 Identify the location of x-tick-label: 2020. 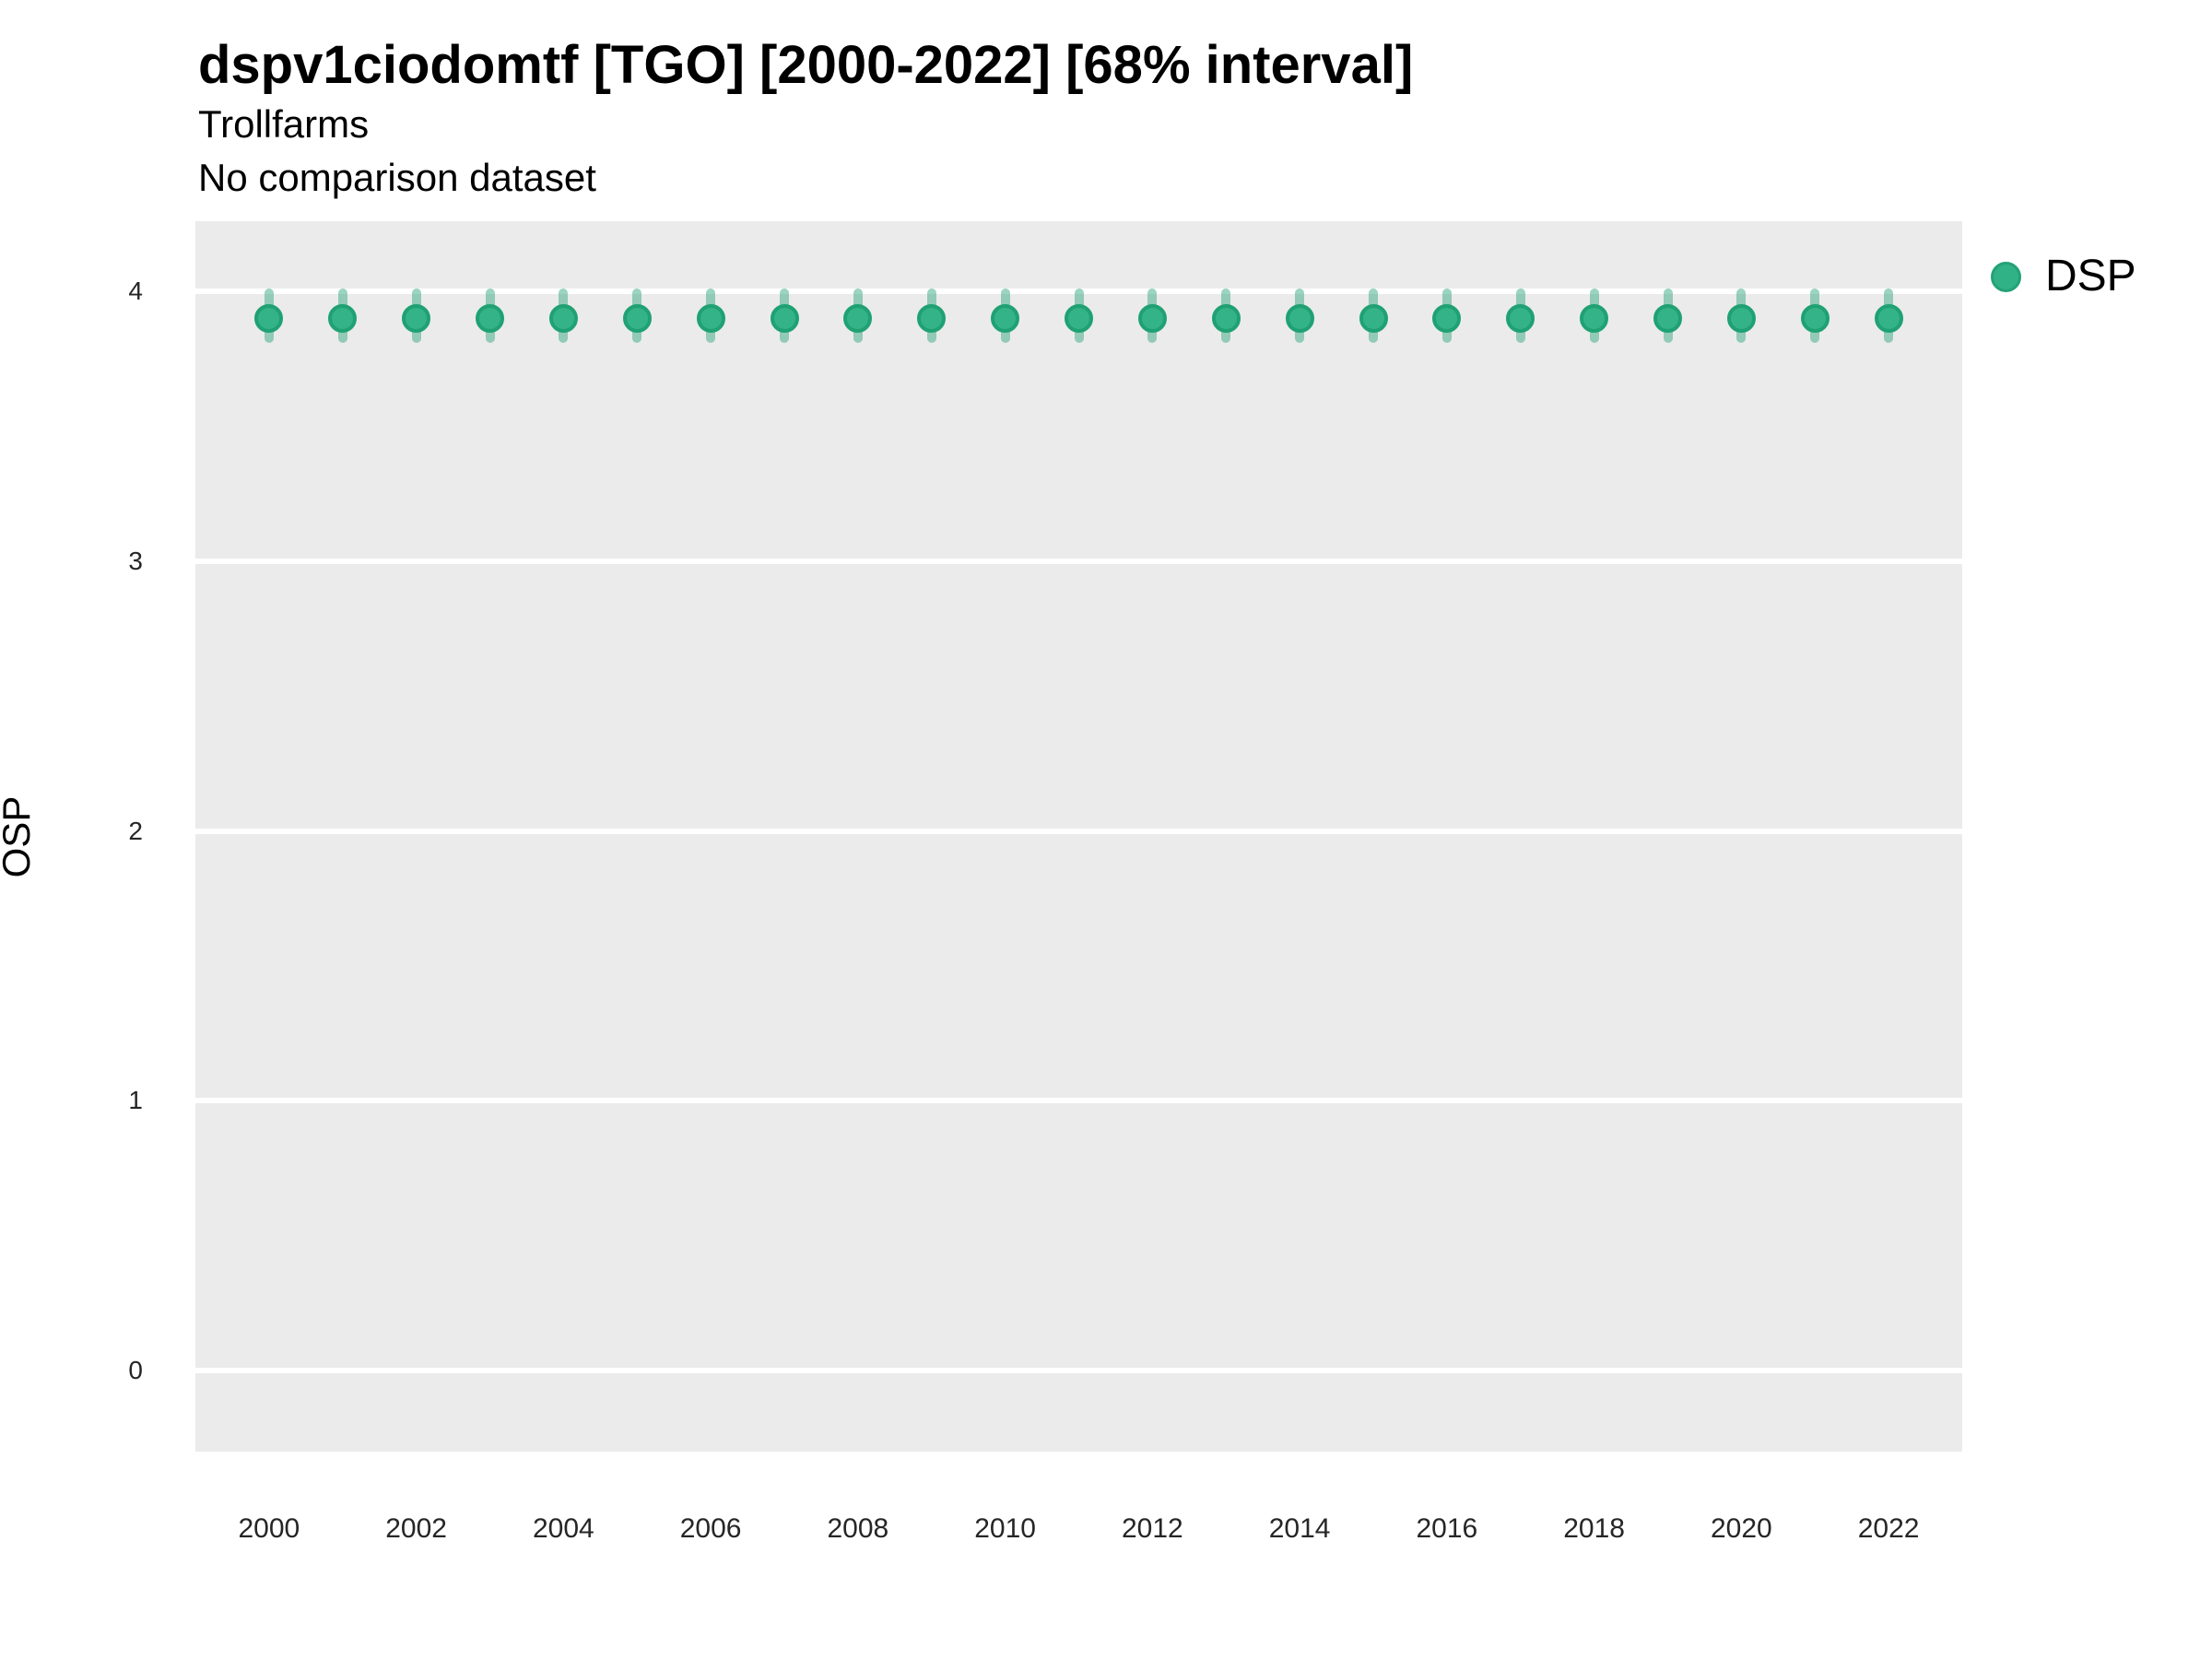
(1741, 1528).